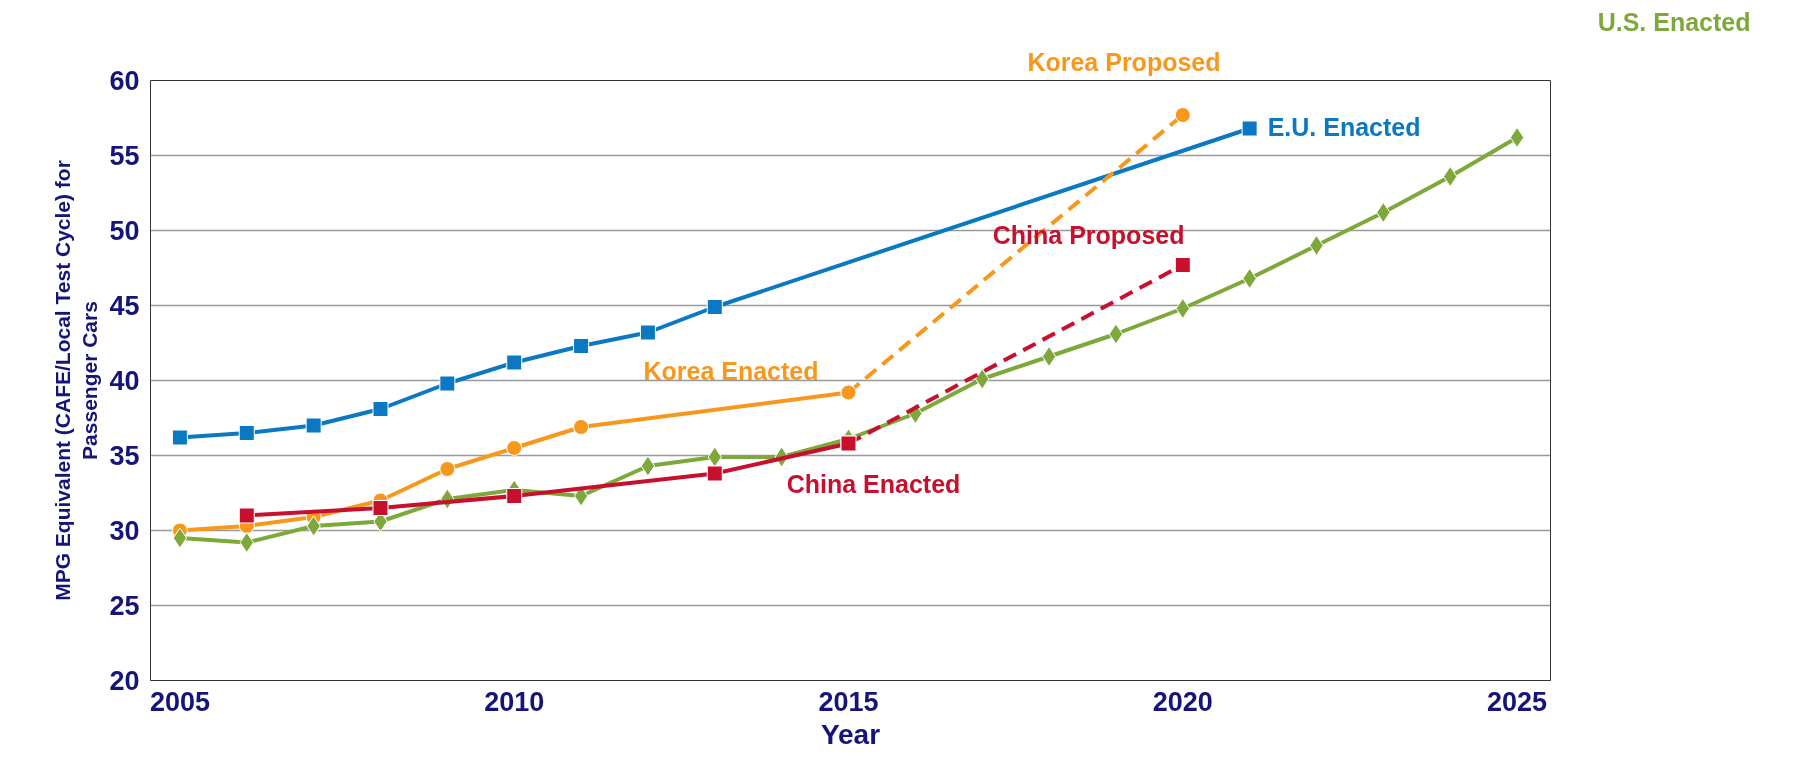 This screenshot has height=777, width=1796. I want to click on text: U.S. Enacted, so click(1674, 21).